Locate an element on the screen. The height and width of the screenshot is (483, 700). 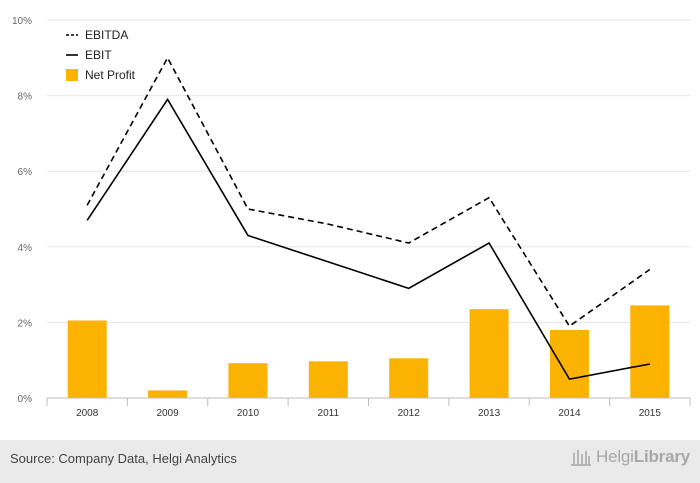
x-tick-label: 2015 is located at coordinates (650, 413).